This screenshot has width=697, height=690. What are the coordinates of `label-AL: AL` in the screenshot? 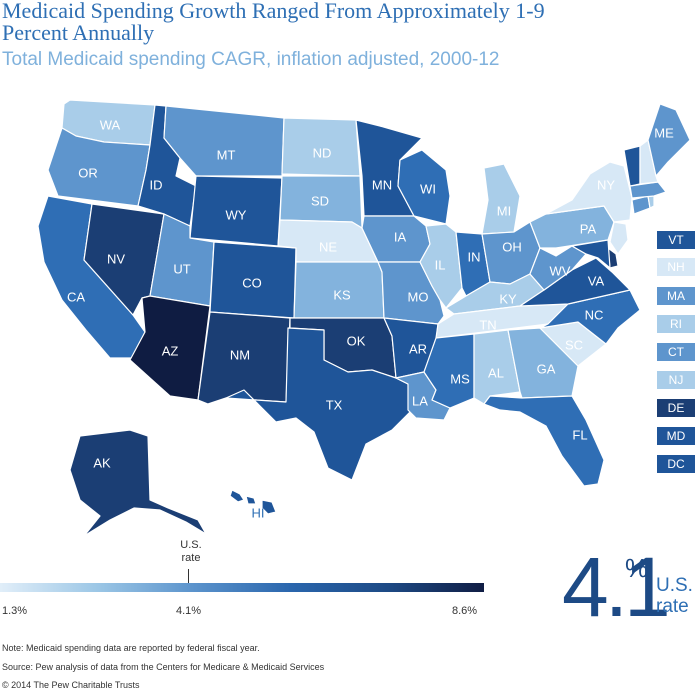 It's located at (496, 372).